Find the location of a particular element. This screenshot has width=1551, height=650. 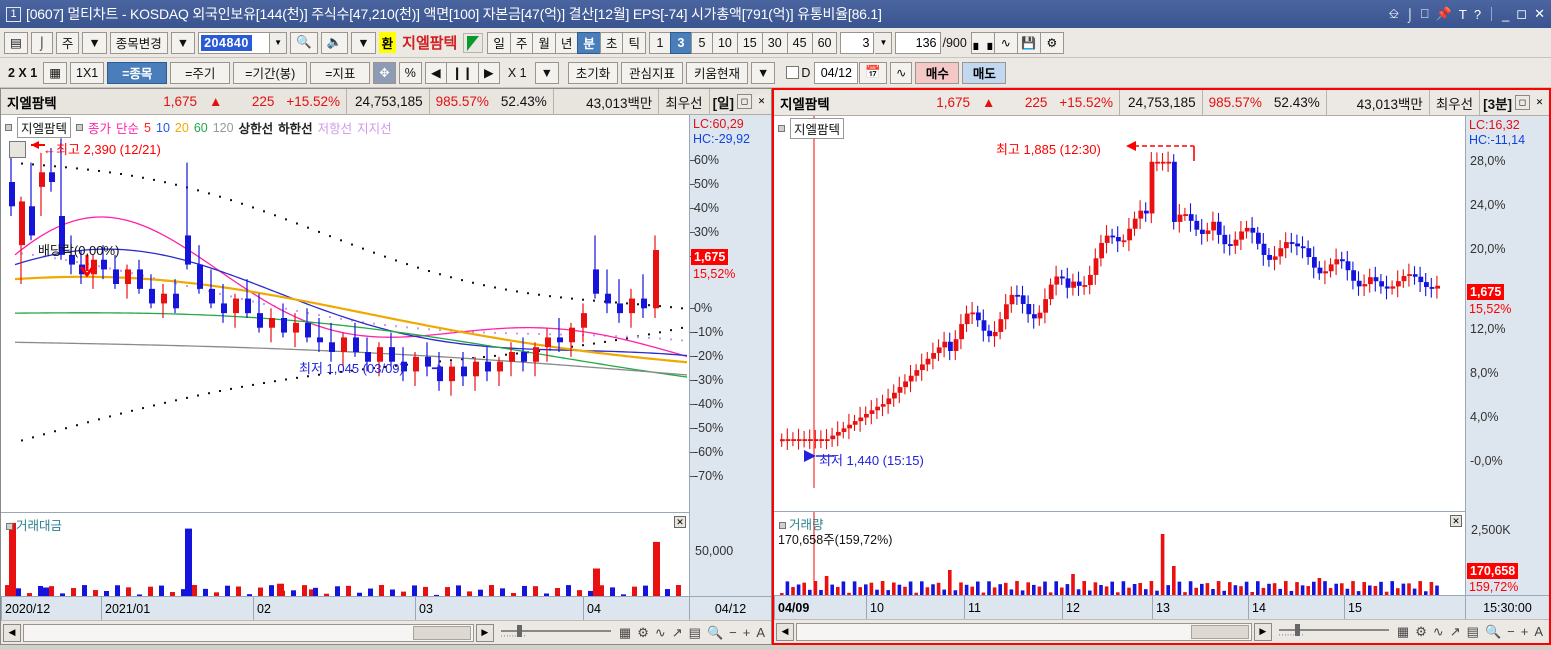

stock-code-input: 204840 is located at coordinates (234, 42).